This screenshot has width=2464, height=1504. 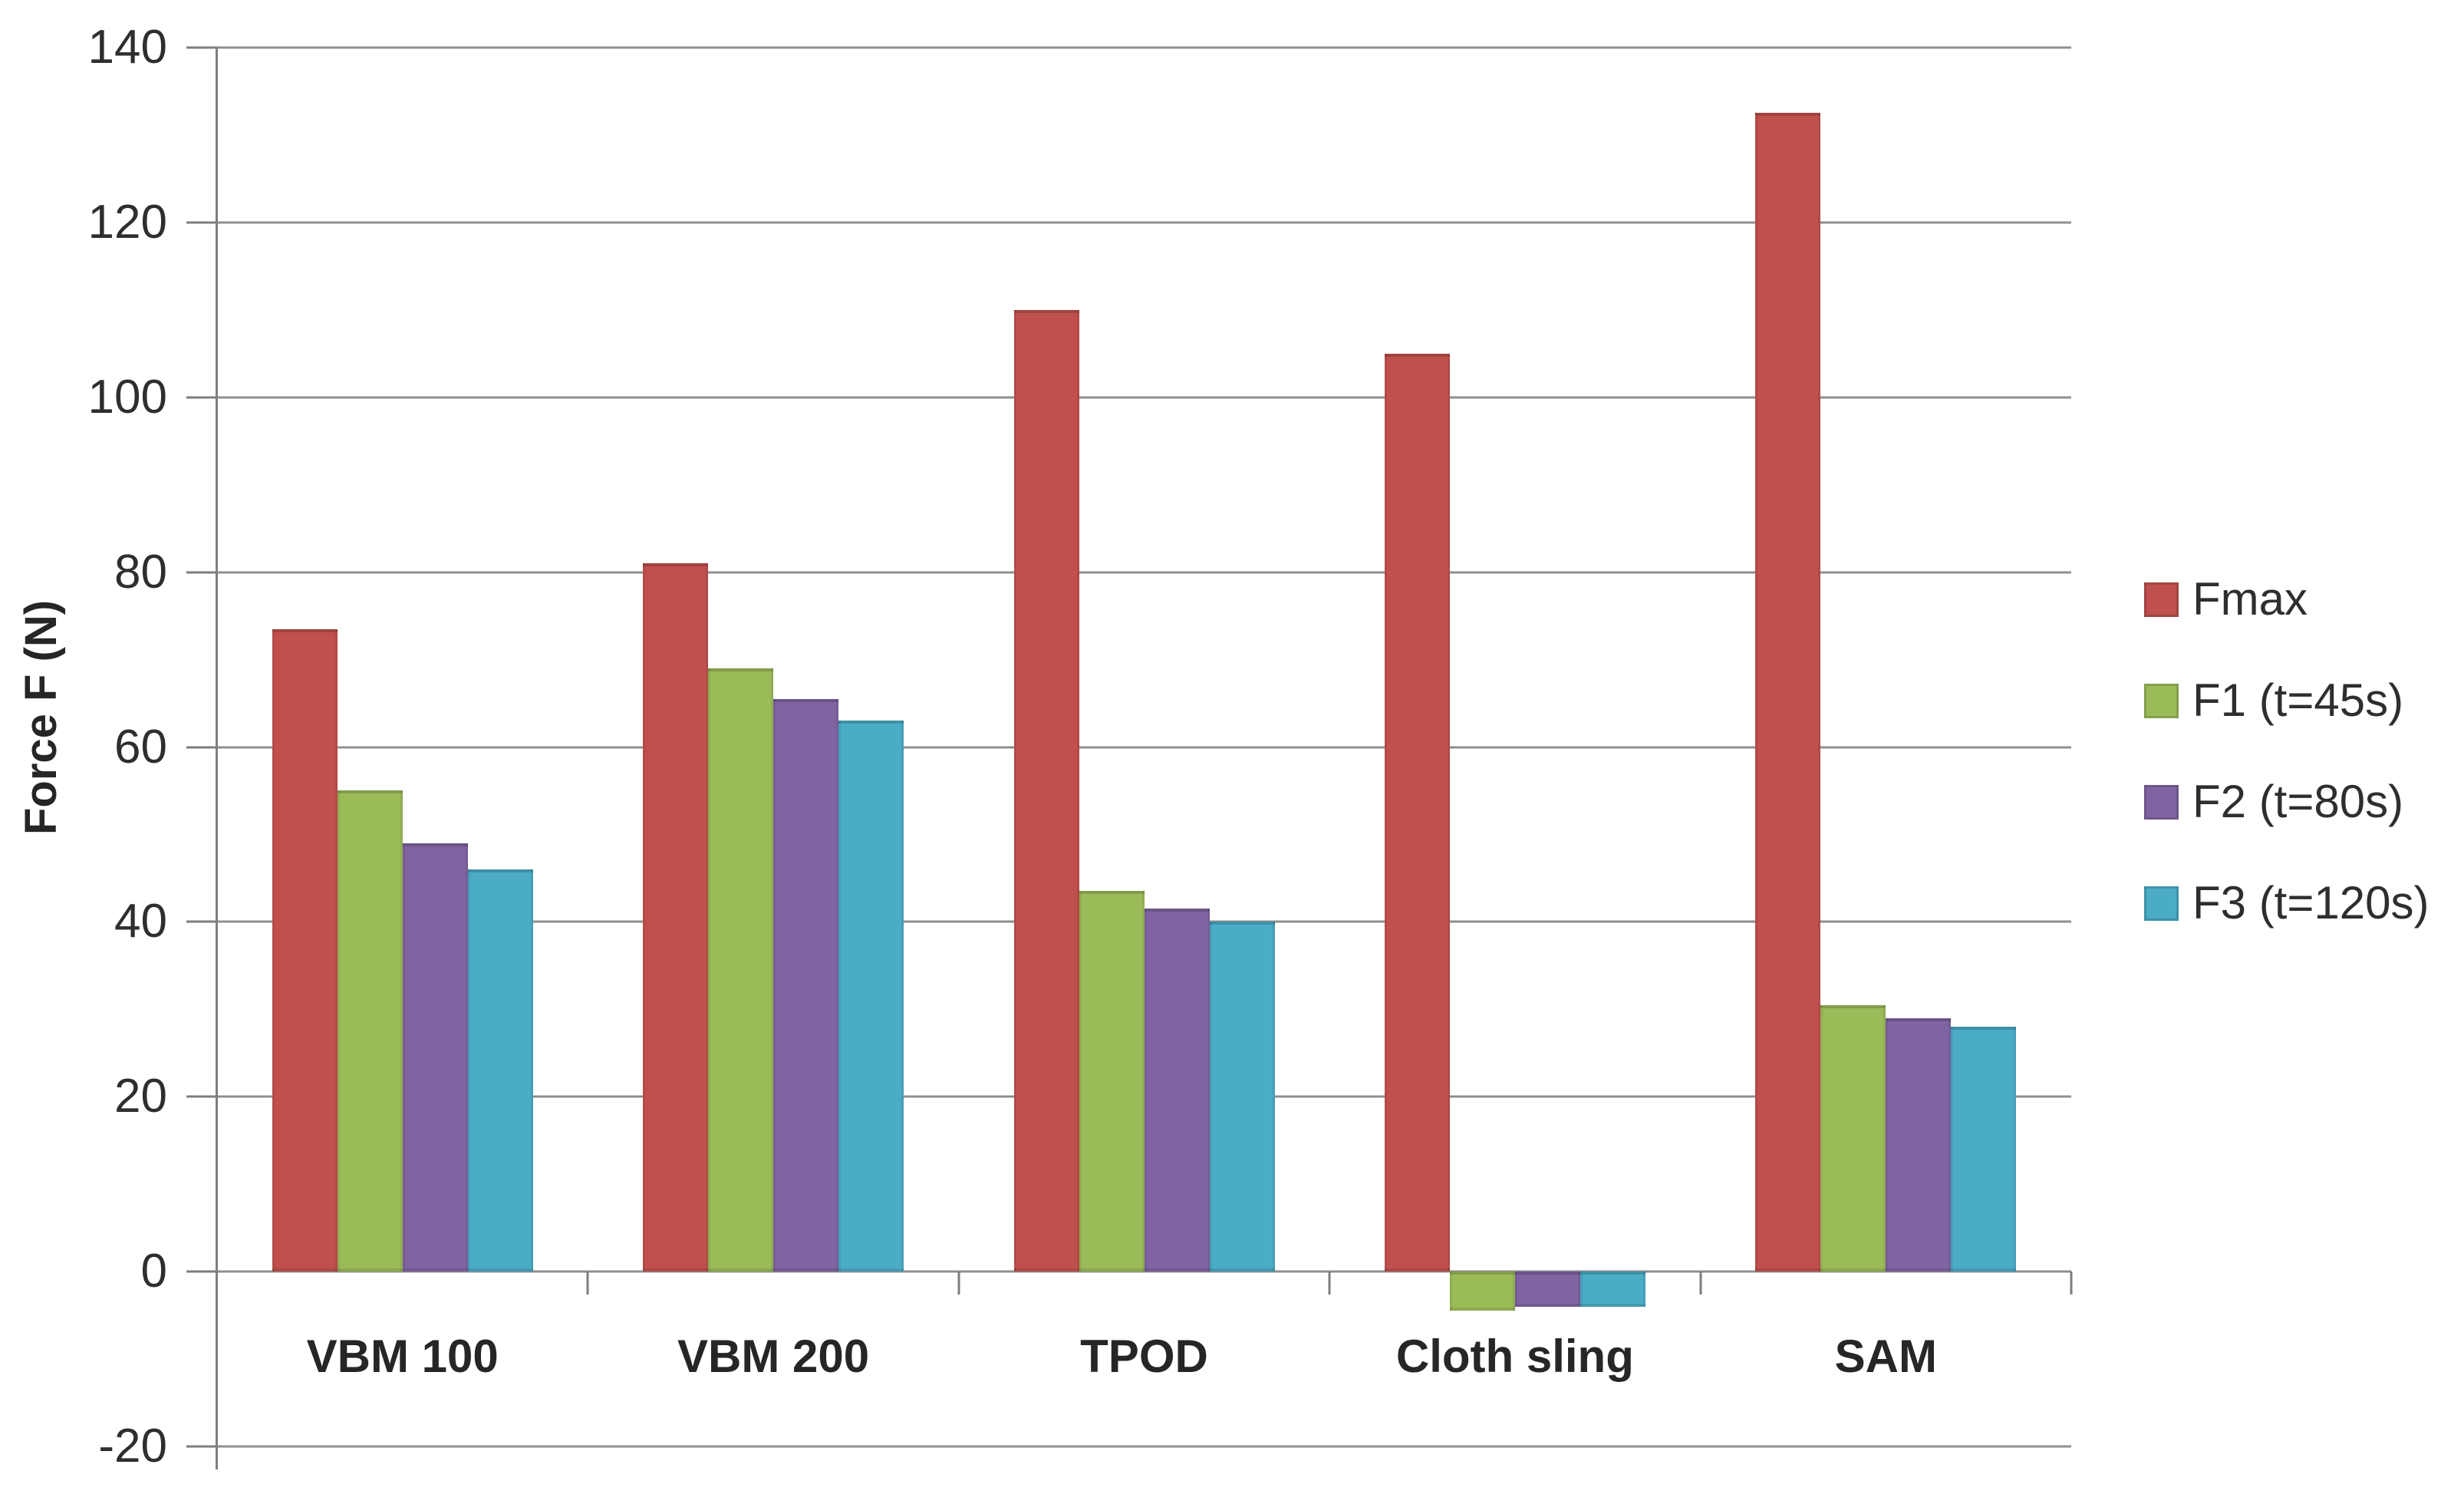 I want to click on bar-sam-f3, so click(x=1984, y=1149).